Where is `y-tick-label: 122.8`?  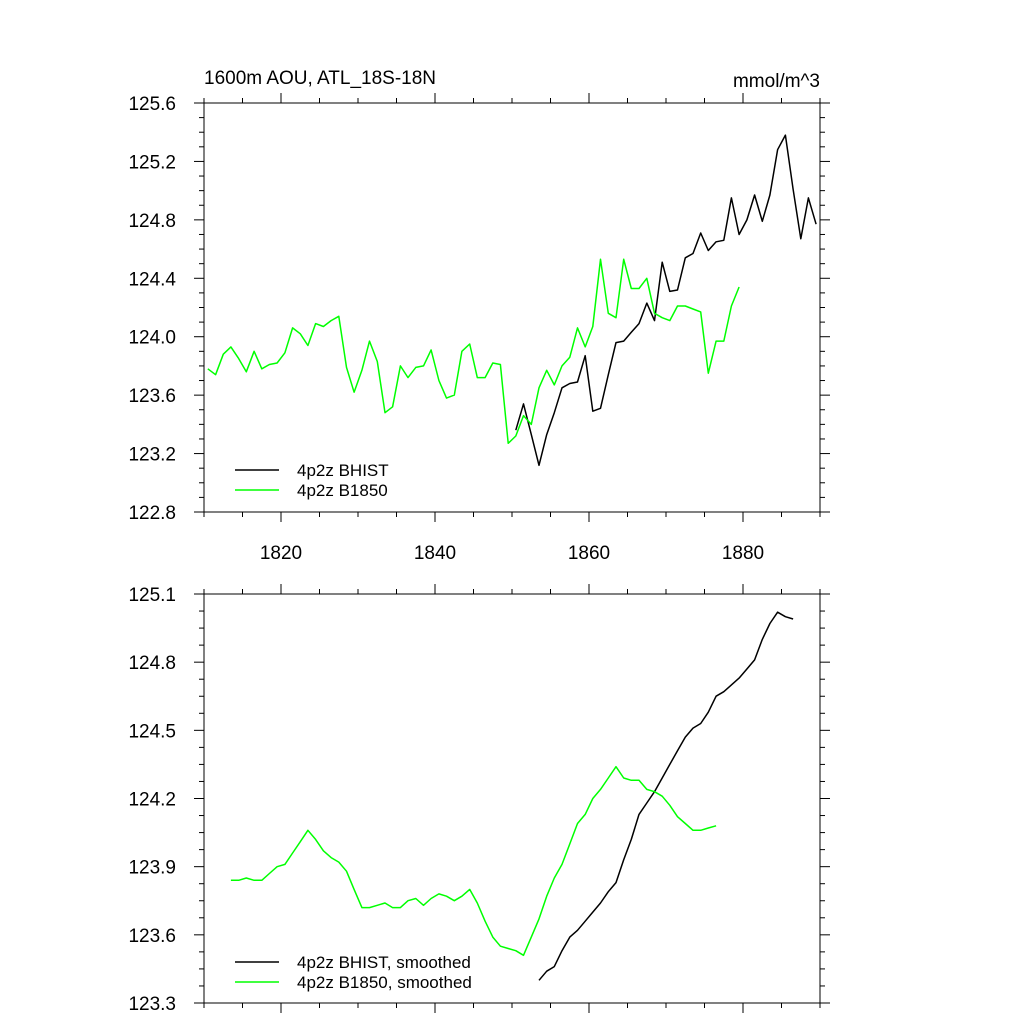 y-tick-label: 122.8 is located at coordinates (152, 513).